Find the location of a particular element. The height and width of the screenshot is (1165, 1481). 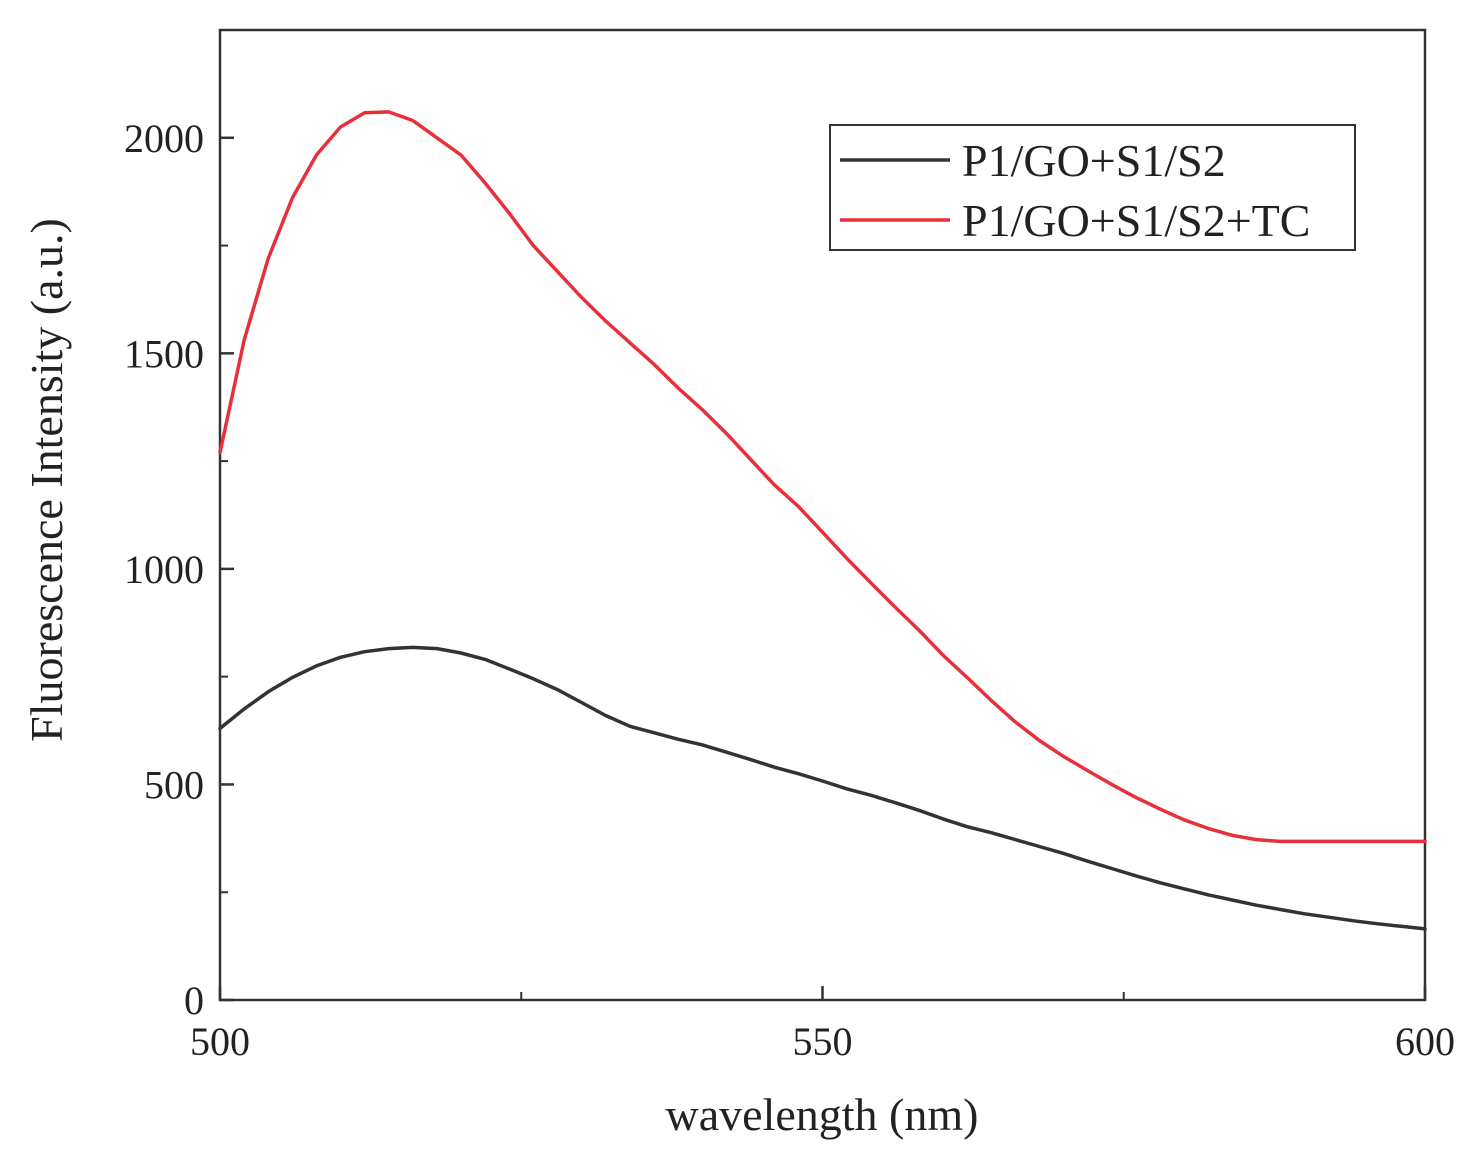

y-tick-label: 500 is located at coordinates (174, 784).